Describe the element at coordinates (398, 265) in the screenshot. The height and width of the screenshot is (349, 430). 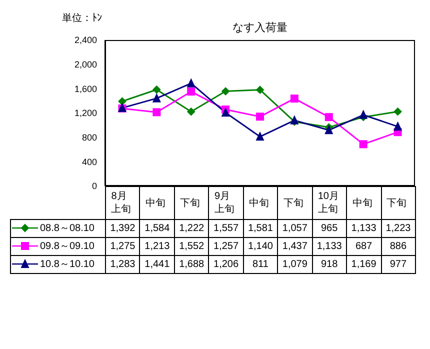
I see `data-label: 977` at that location.